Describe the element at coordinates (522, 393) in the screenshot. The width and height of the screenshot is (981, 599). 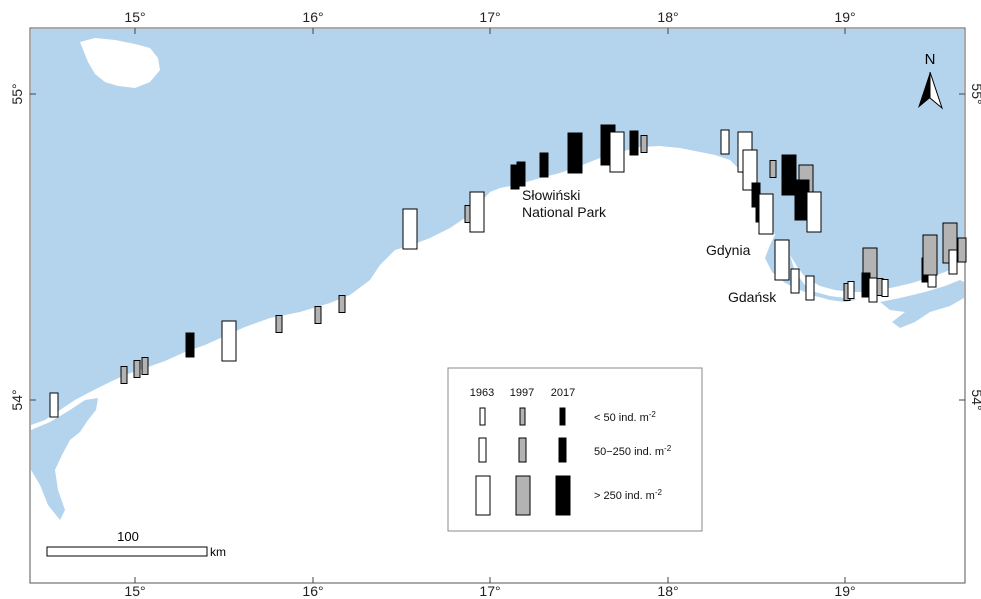
I see `legend-year-1997: 1997` at that location.